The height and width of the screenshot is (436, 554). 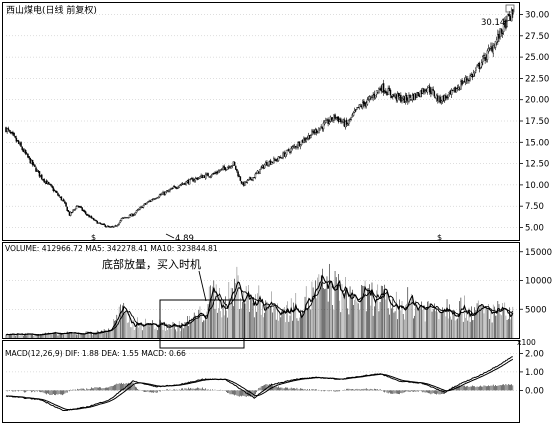 I want to click on volume-ma10-line, so click(x=259, y=308).